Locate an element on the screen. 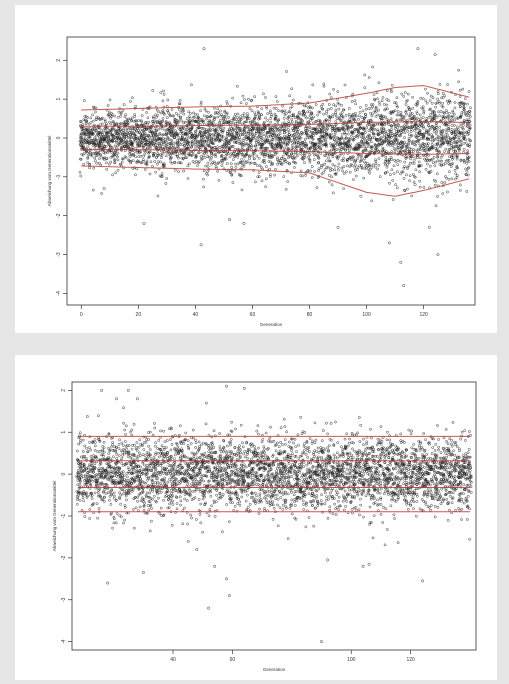  outlier-point is located at coordinates (435, 54).